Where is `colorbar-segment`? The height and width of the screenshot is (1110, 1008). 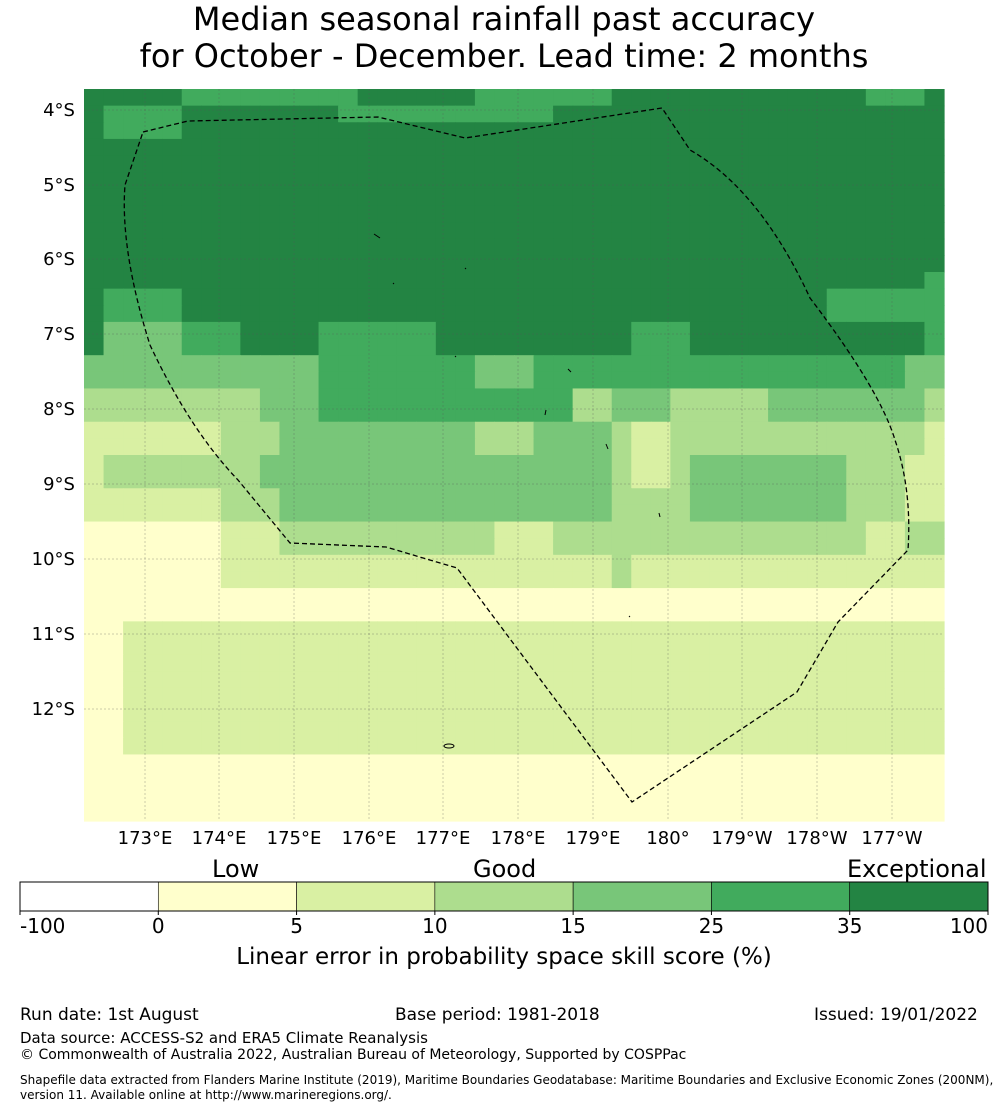 colorbar-segment is located at coordinates (919, 896).